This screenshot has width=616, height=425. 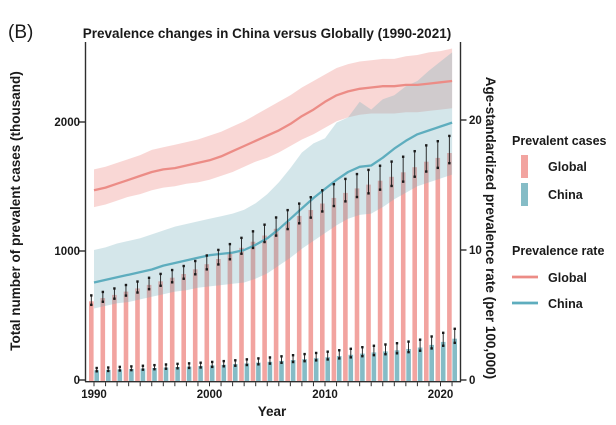 I want to click on legend-swatch-global-cases, so click(x=524, y=166).